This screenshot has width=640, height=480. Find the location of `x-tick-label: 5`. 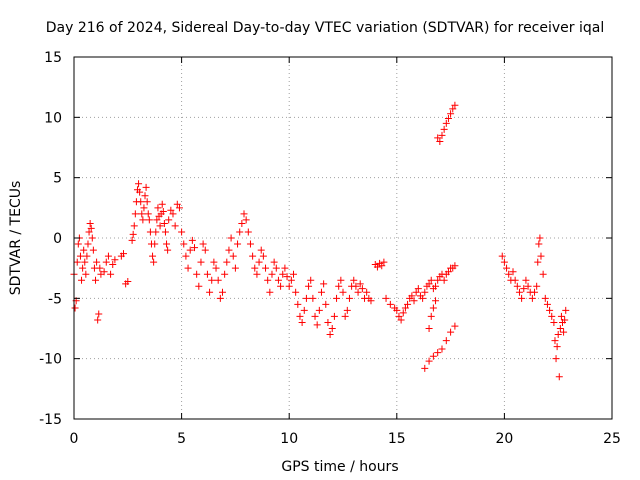

x-tick-label: 5 is located at coordinates (181, 439).